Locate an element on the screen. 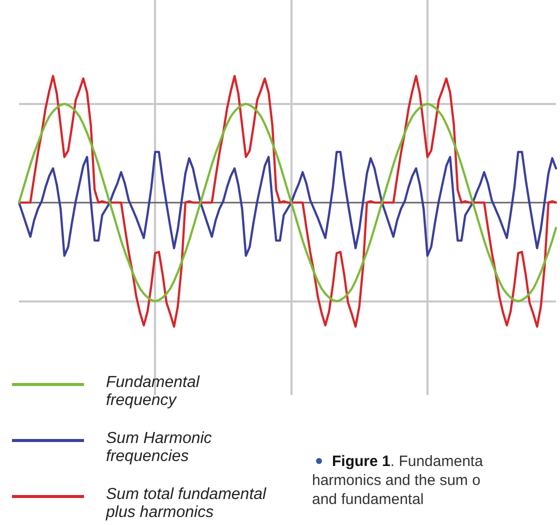  caption: Figure 1. Fundamenta harmonics and the sum o and fundamental is located at coordinates (398, 480).